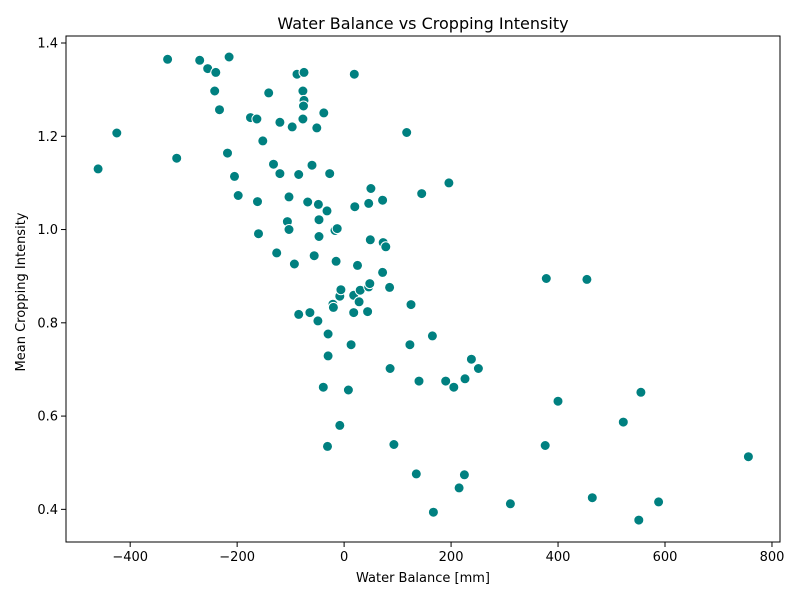 The width and height of the screenshot is (800, 600). I want to click on x-tick-label: 200, so click(451, 557).